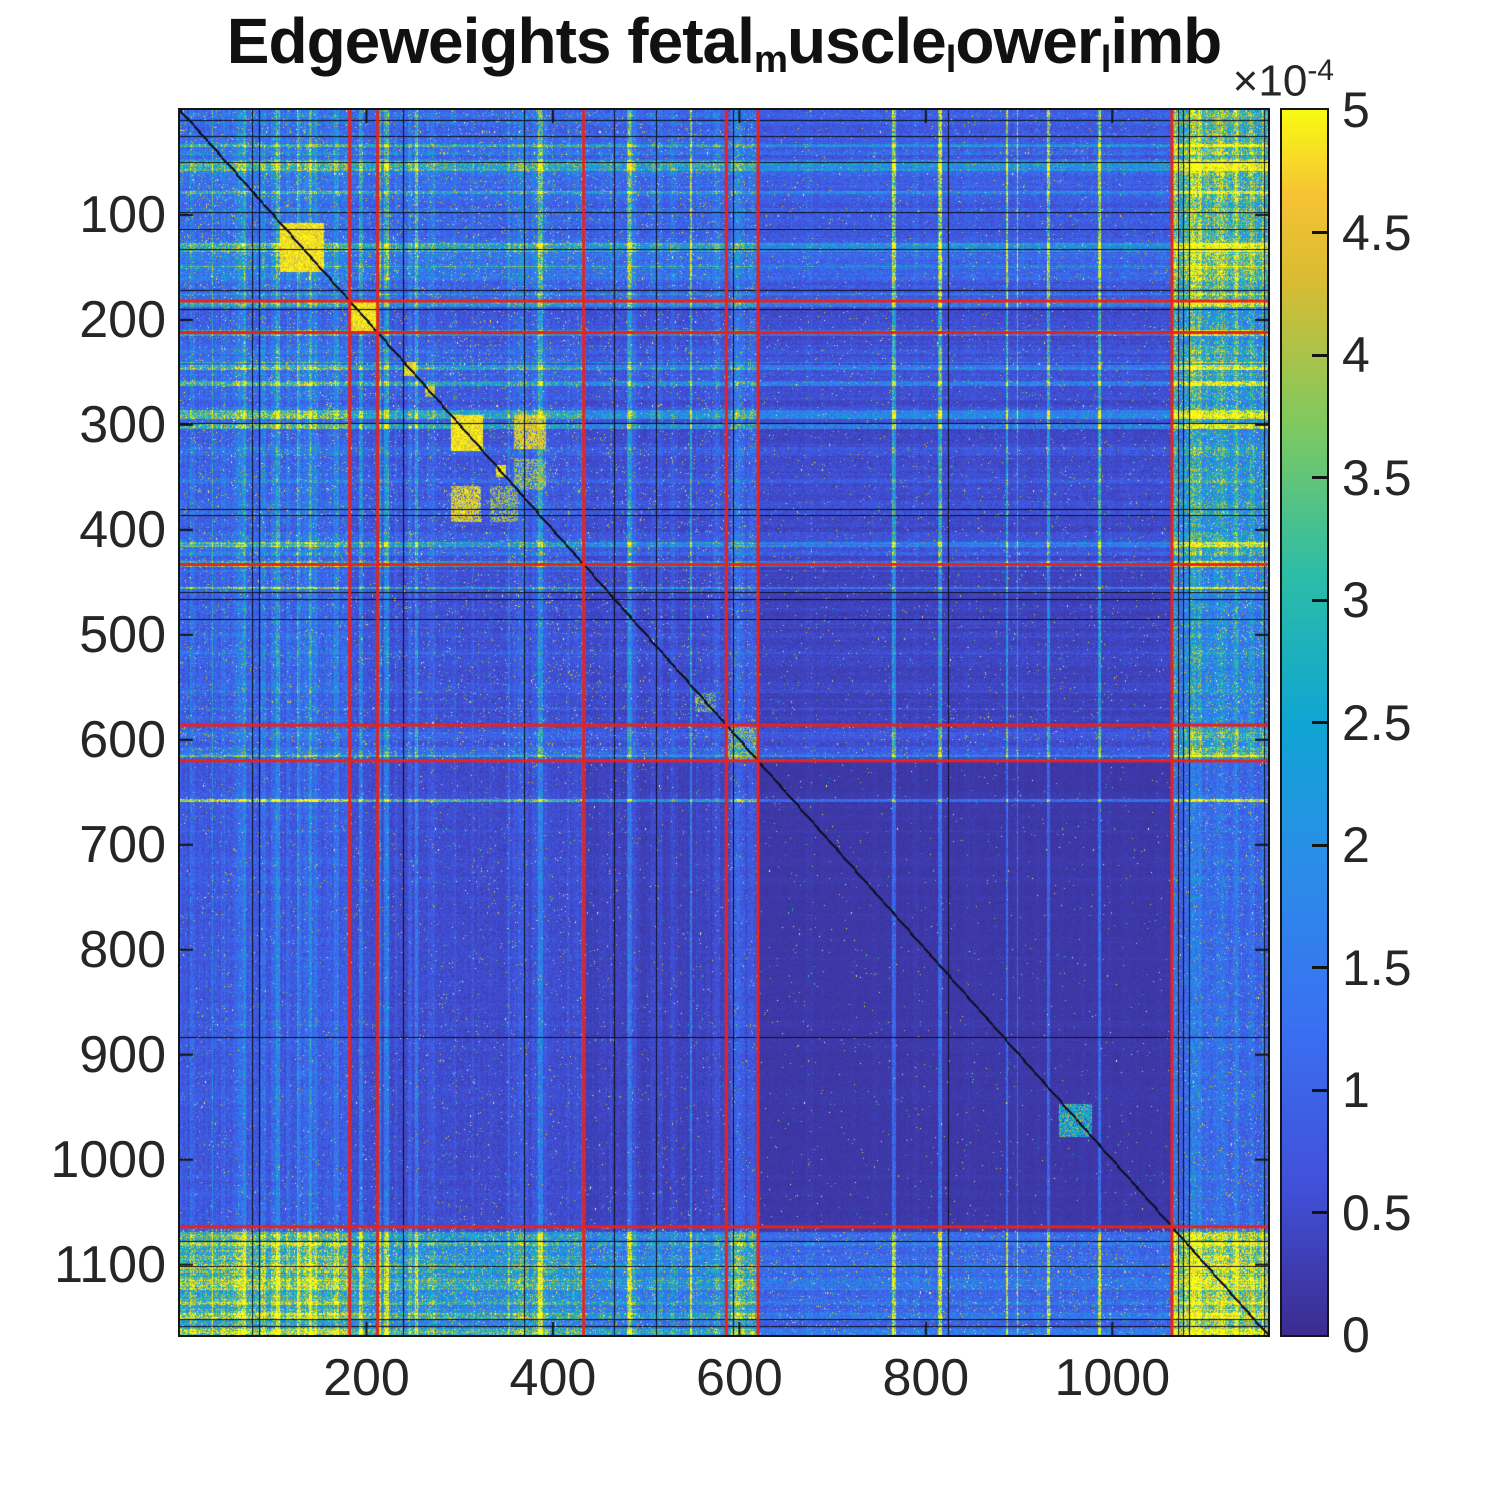  I want to click on colorbar-exponent-multiplier: ×10⁻⁴, so click(1283, 80).